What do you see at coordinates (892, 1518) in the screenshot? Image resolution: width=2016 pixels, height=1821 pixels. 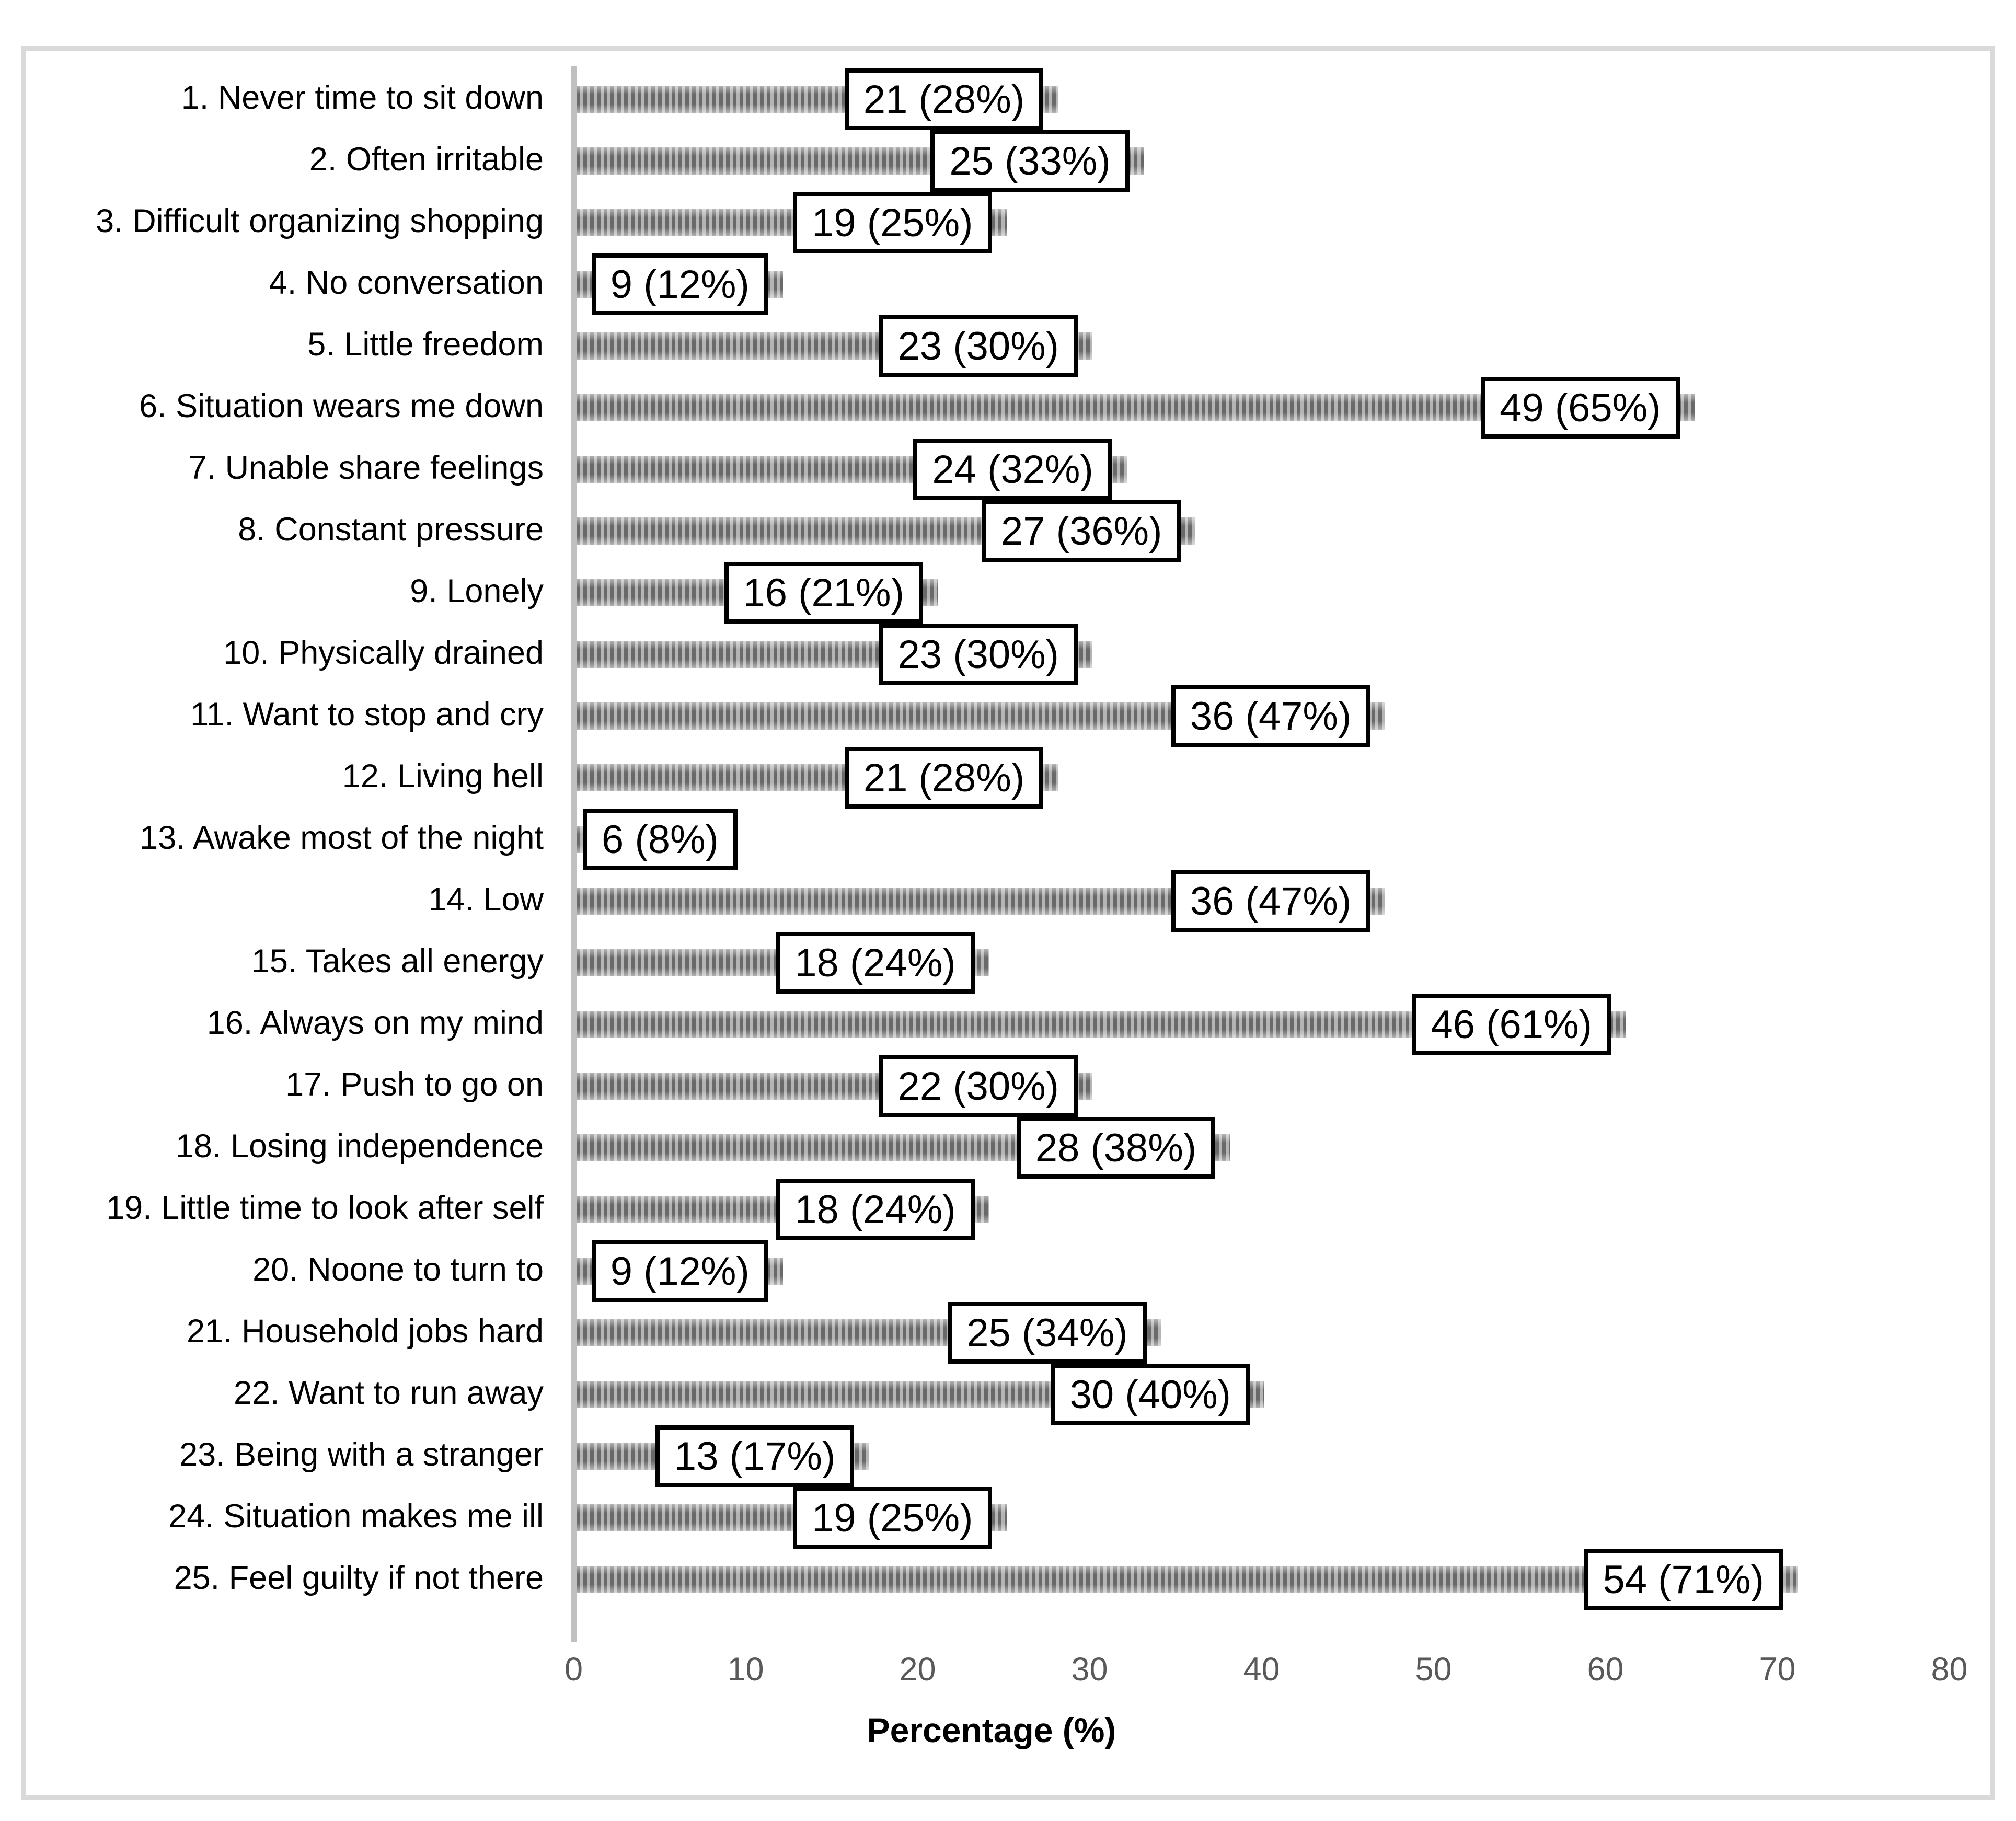 I see `data-label-24: 19 (25%)` at bounding box center [892, 1518].